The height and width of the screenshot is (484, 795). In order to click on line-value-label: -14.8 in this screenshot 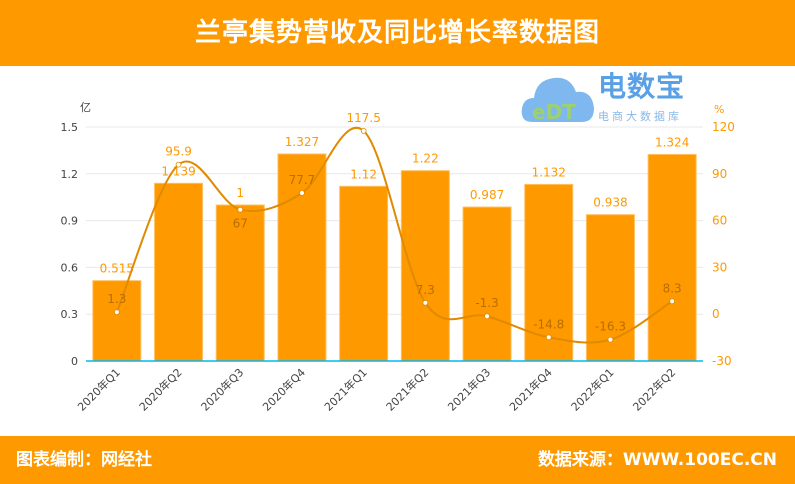, I will do `click(548, 324)`.